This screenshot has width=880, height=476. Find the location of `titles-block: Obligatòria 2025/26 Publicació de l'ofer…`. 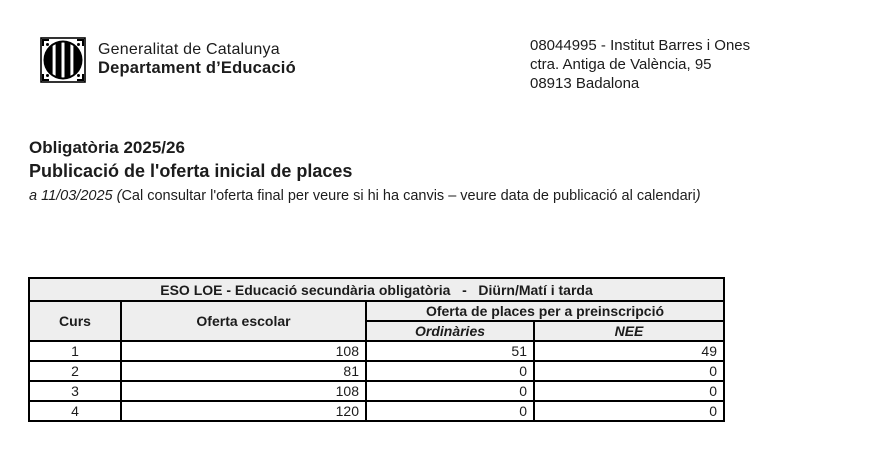

titles-block: Obligatòria 2025/26 Publicació de l'ofer… is located at coordinates (365, 171).